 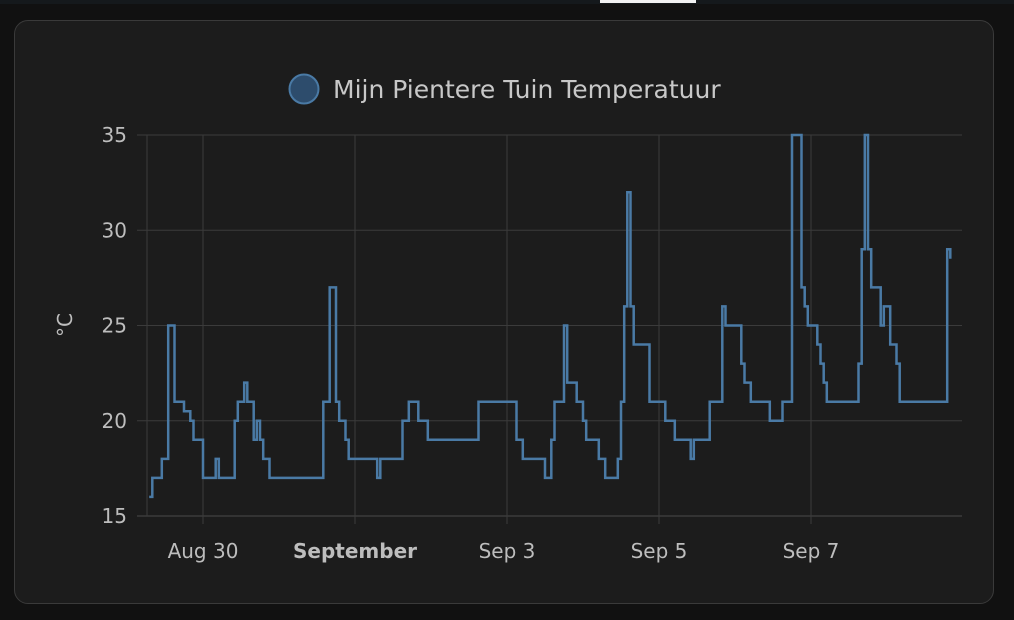 What do you see at coordinates (114, 230) in the screenshot?
I see `y-tick-label: 30` at bounding box center [114, 230].